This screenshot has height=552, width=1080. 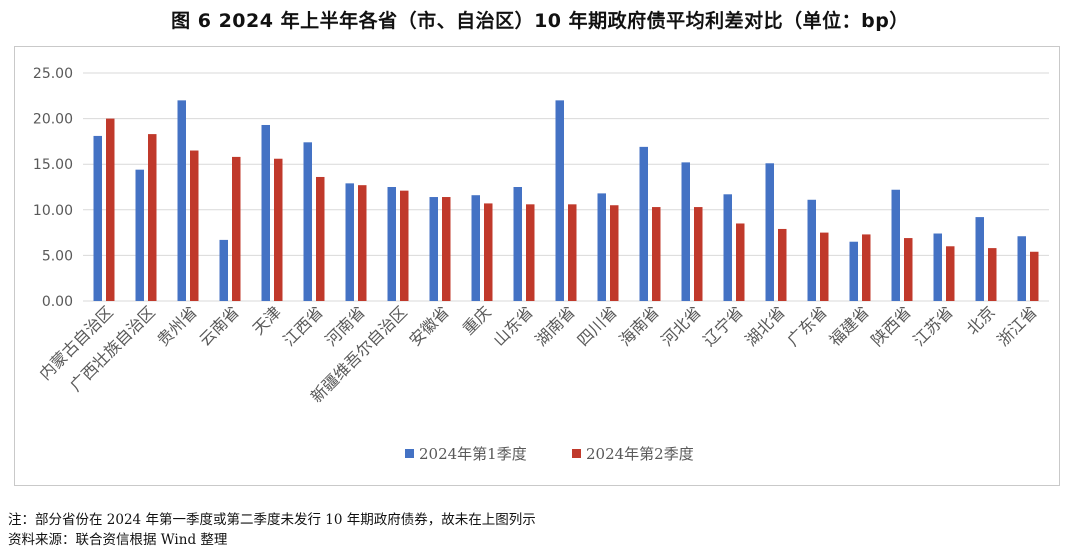 What do you see at coordinates (53, 165) in the screenshot?
I see `y-tick-label: 15.00` at bounding box center [53, 165].